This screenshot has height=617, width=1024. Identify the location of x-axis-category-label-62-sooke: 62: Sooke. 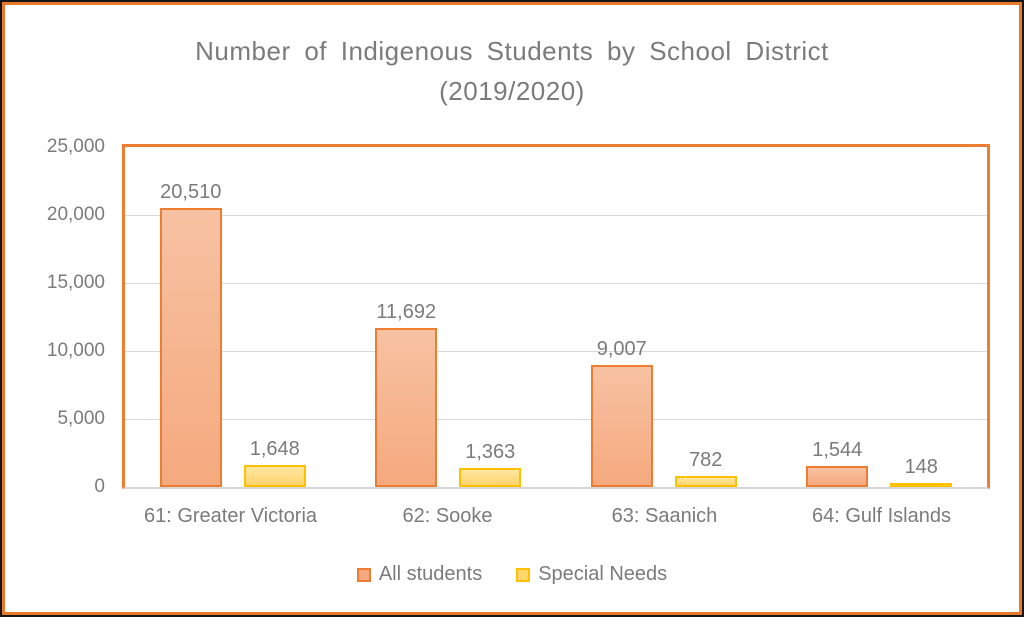
(447, 516).